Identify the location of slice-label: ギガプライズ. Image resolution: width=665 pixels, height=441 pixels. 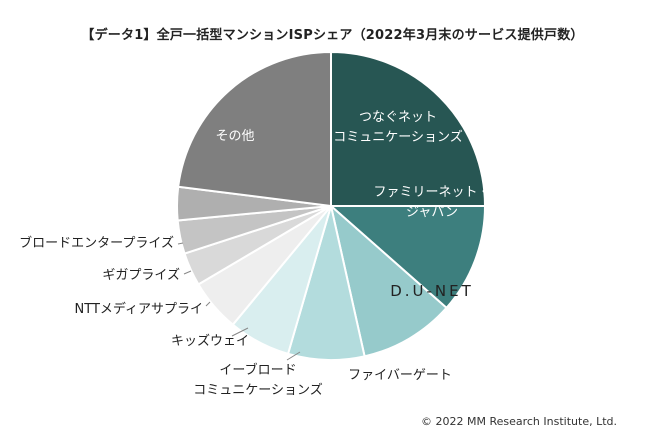
(141, 275).